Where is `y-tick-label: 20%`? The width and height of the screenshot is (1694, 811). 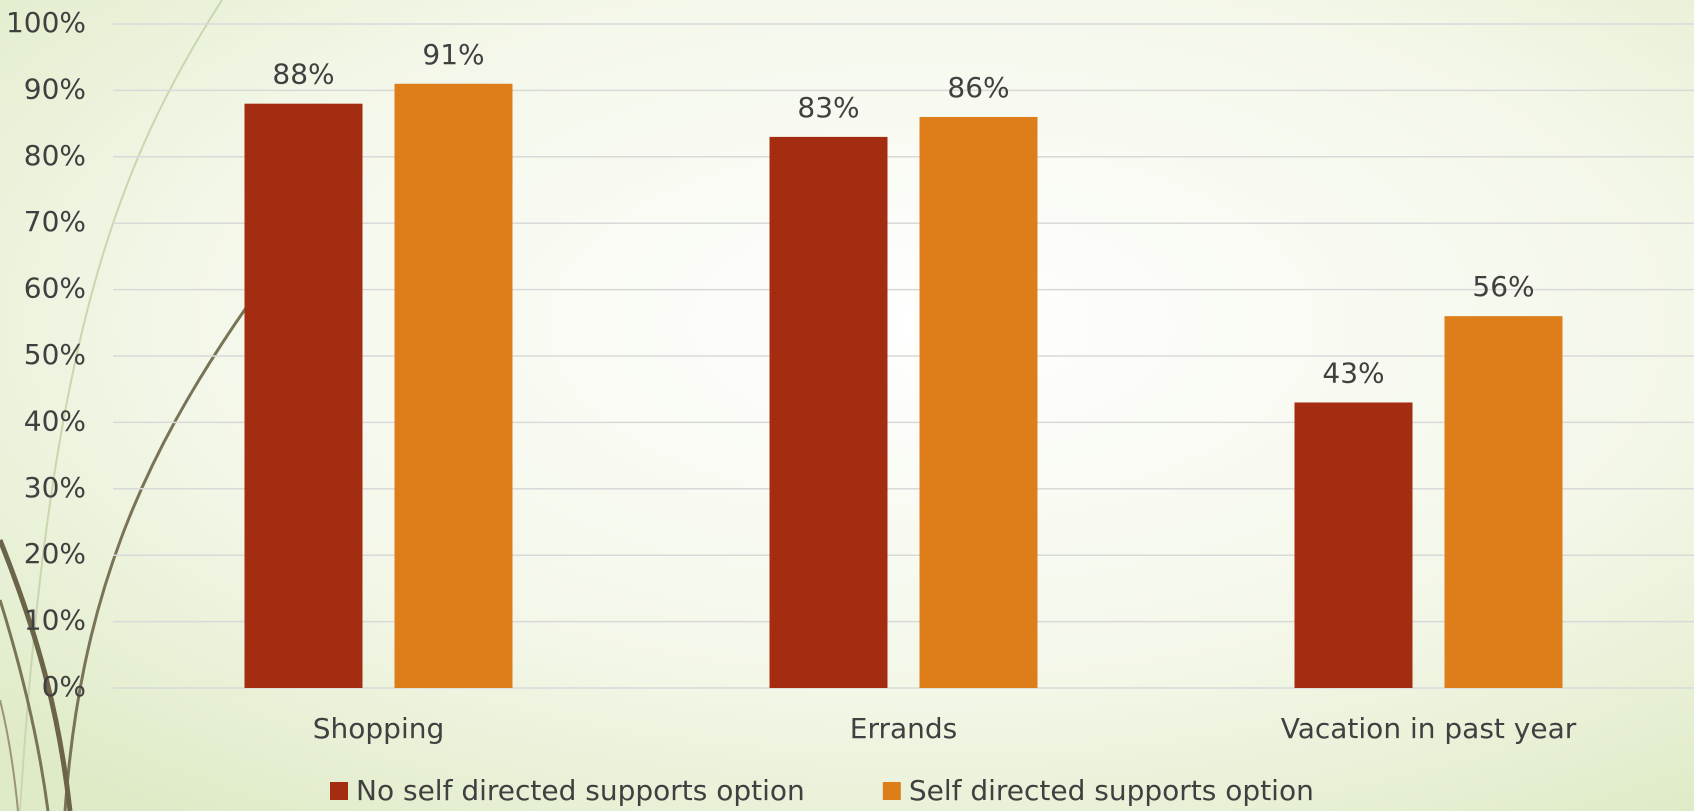 y-tick-label: 20% is located at coordinates (55, 553).